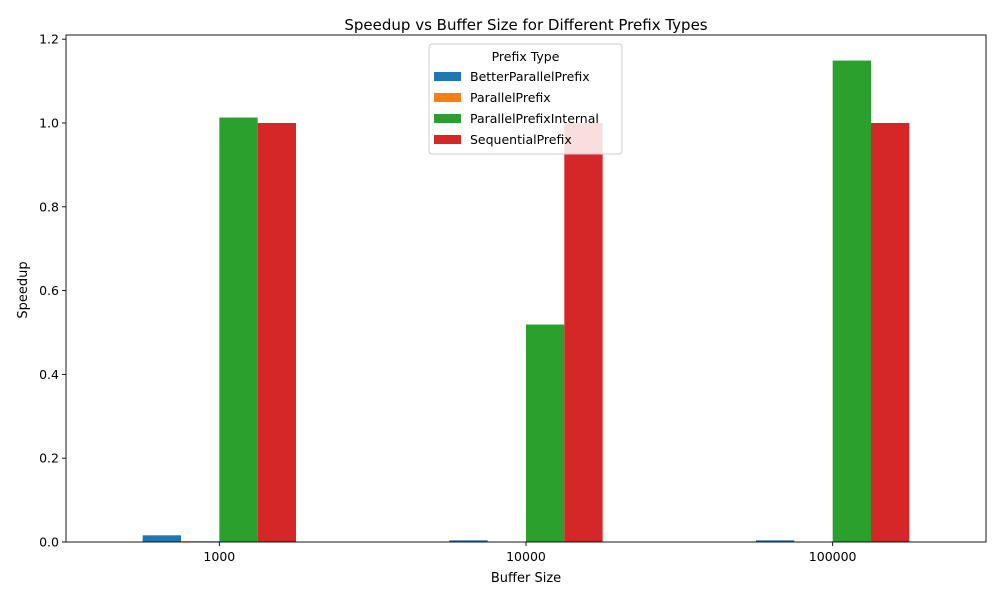  Describe the element at coordinates (447, 76) in the screenshot. I see `legend-swatch-BetterParallelPrefix` at that location.